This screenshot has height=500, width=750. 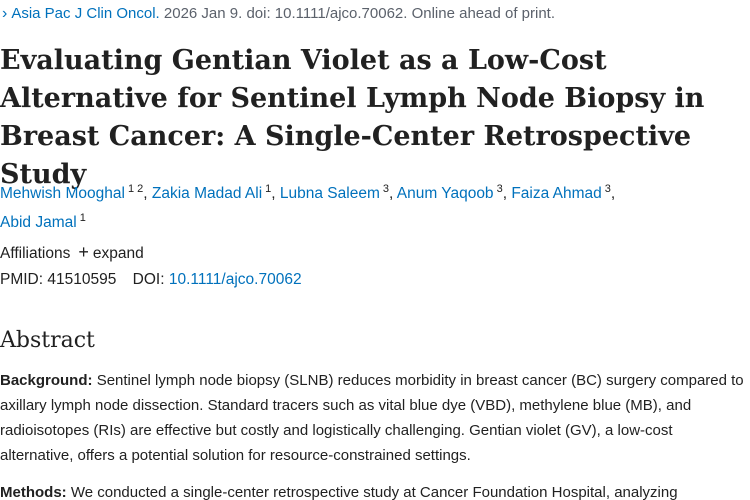 What do you see at coordinates (35, 253) in the screenshot?
I see `affiliations-label: Affiliations` at bounding box center [35, 253].